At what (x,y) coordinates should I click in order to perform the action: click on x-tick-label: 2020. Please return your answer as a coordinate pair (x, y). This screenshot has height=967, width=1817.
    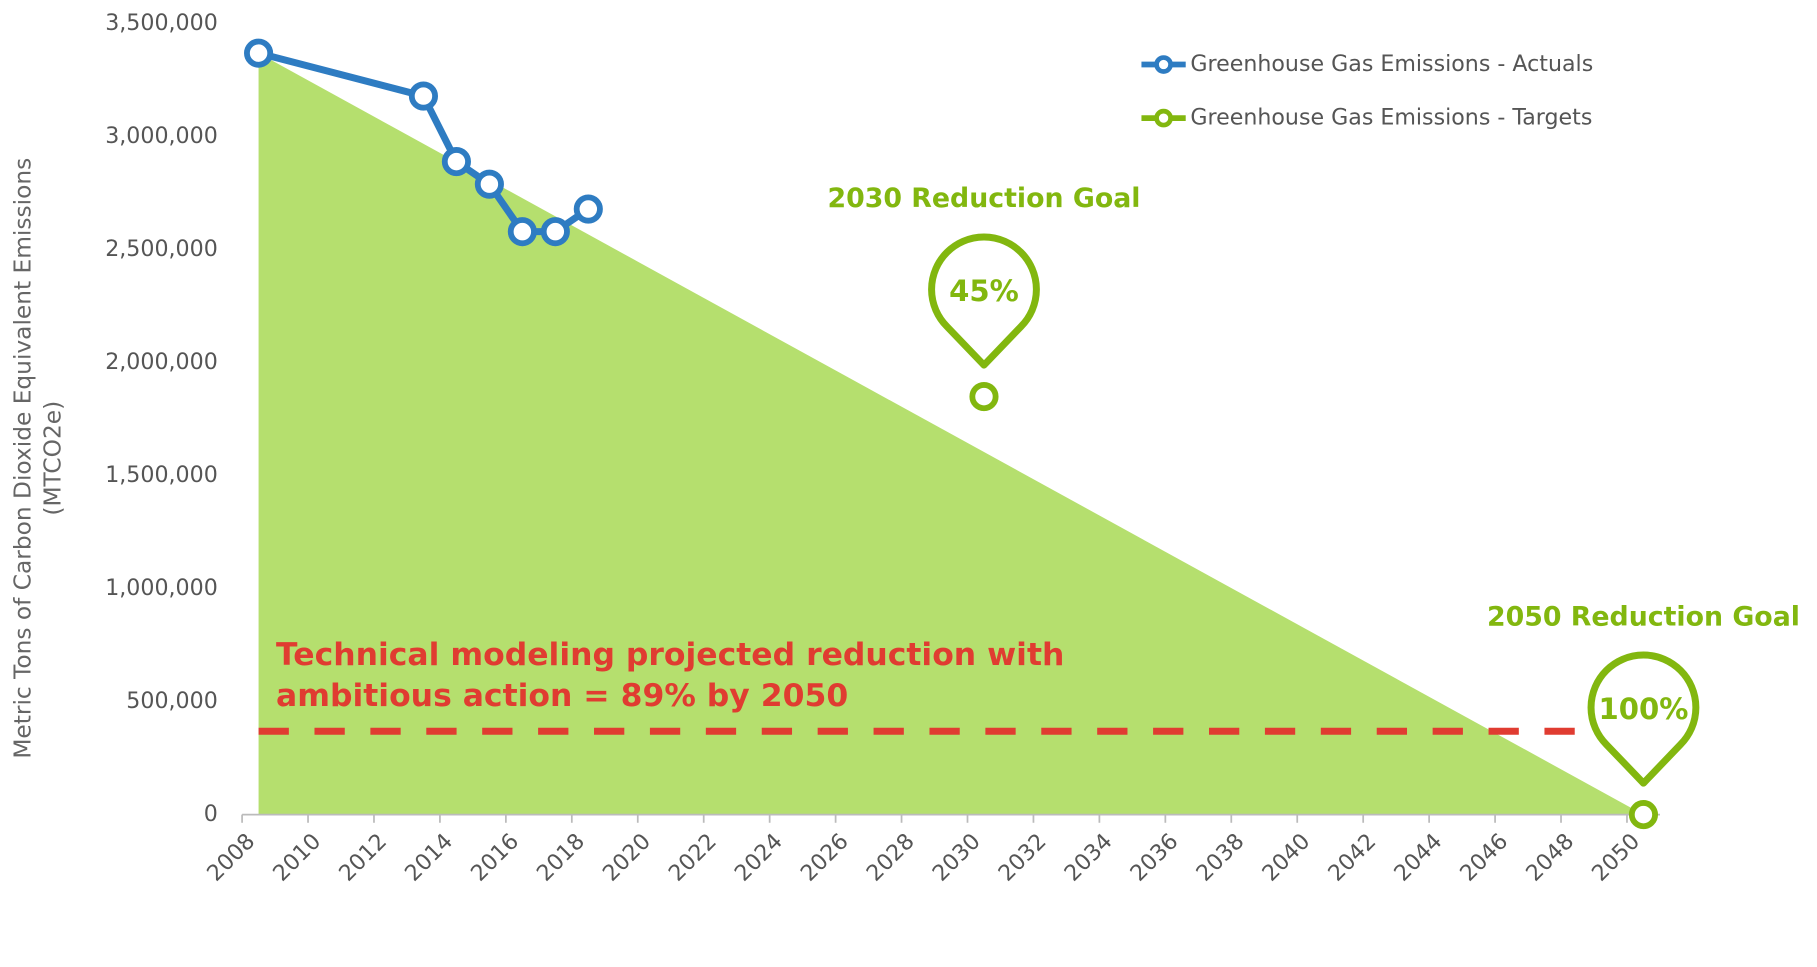
    Looking at the image, I should click on (627, 857).